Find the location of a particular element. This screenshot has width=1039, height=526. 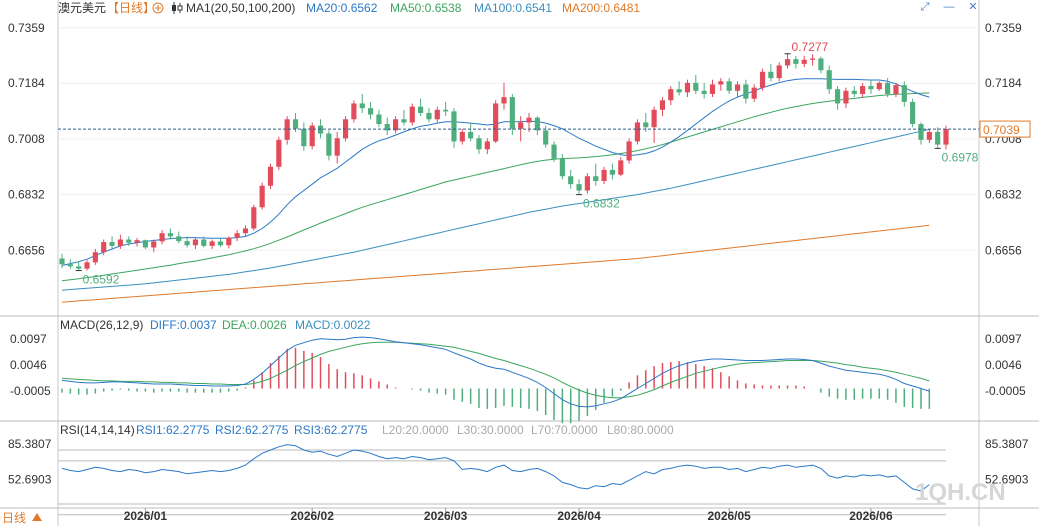

price-axis-label-left: 0.7008 is located at coordinates (26, 139).